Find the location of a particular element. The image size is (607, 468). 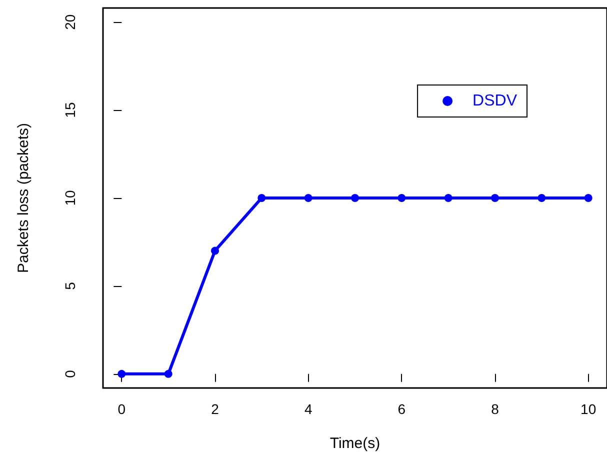

x-tick-label: 10 is located at coordinates (588, 409).